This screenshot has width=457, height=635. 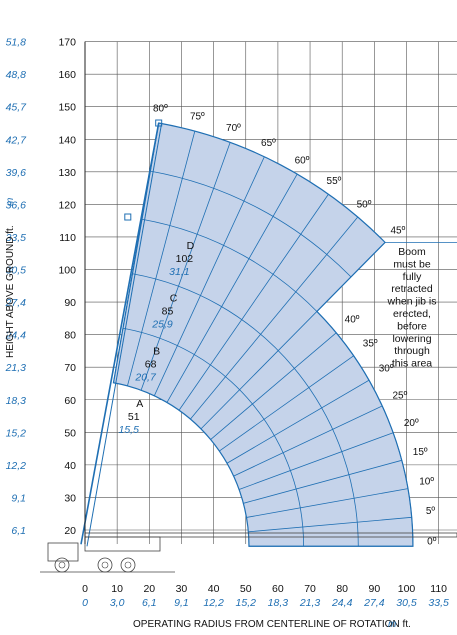 What do you see at coordinates (18, 498) in the screenshot?
I see `y-tick-label-m: 9,1` at bounding box center [18, 498].